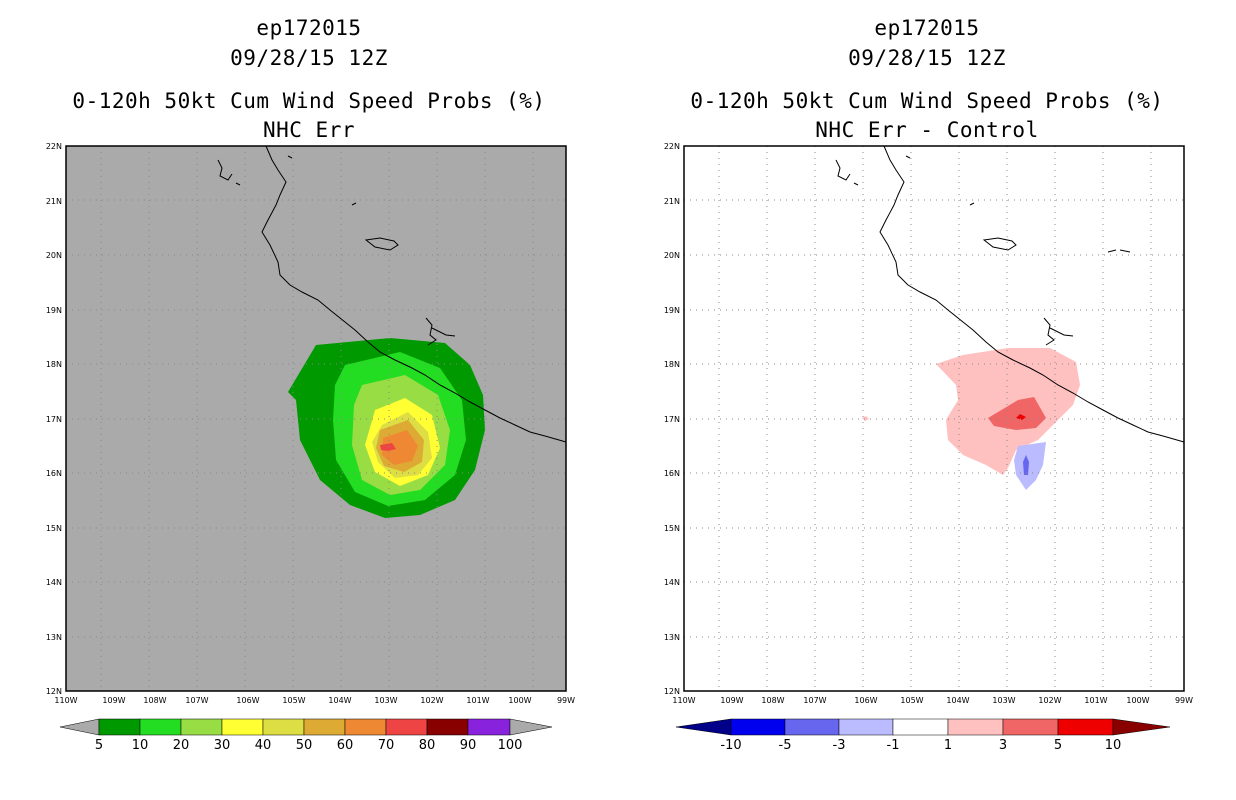  What do you see at coordinates (1010, 294) in the screenshot?
I see `right-coastline` at bounding box center [1010, 294].